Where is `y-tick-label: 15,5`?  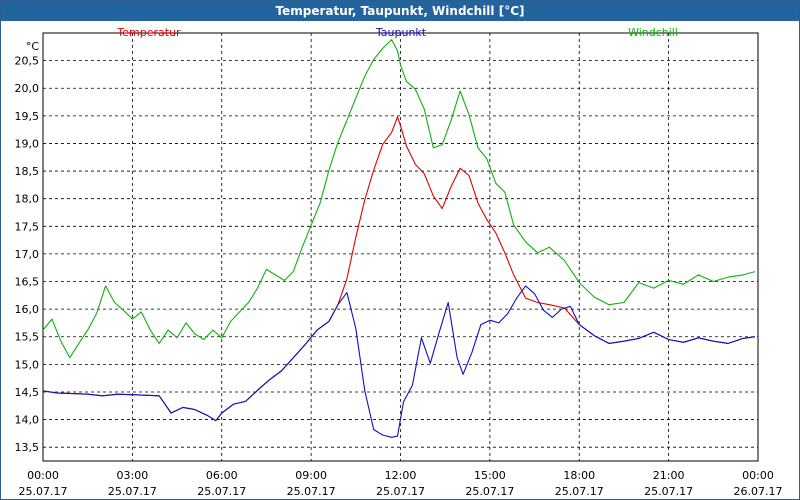 y-tick-label: 15,5 is located at coordinates (27, 337).